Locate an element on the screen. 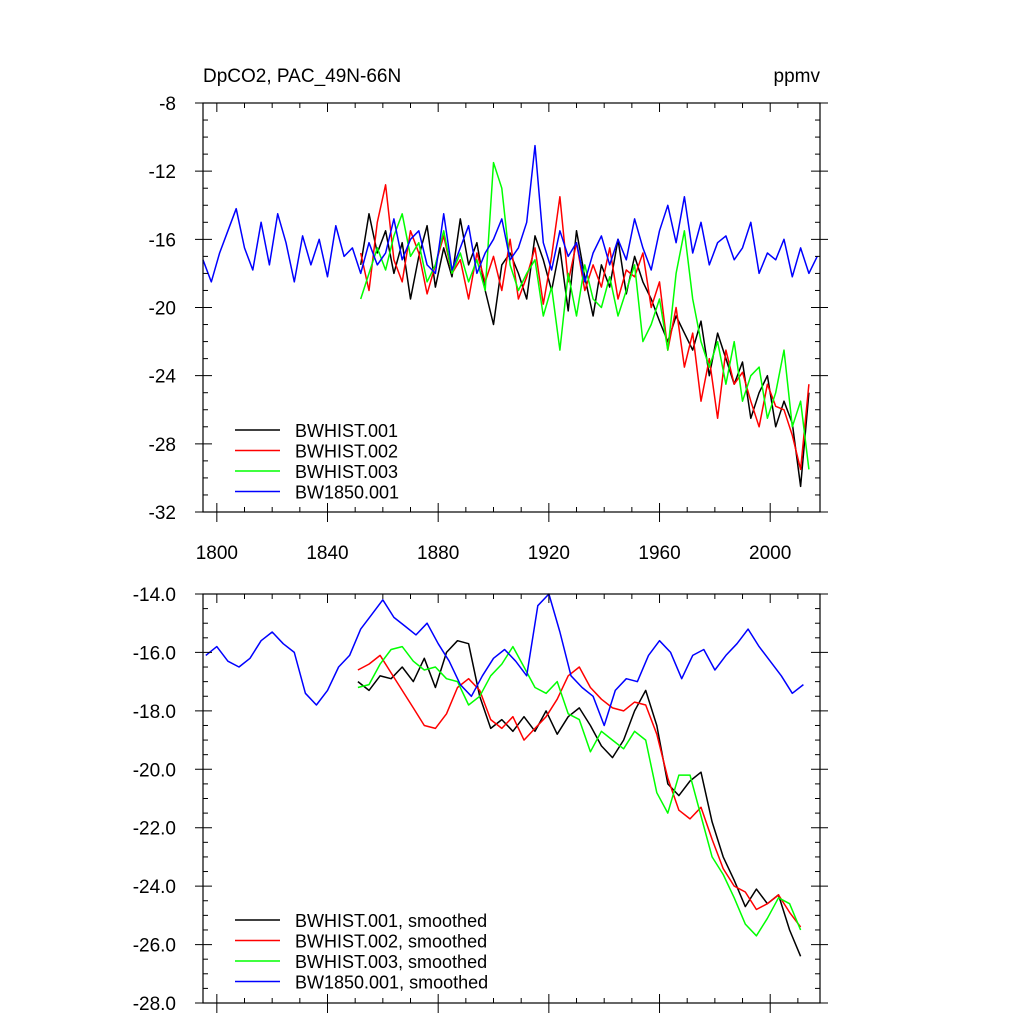 Image resolution: width=1024 pixels, height=1024 pixels. units-label: ppmv is located at coordinates (797, 76).